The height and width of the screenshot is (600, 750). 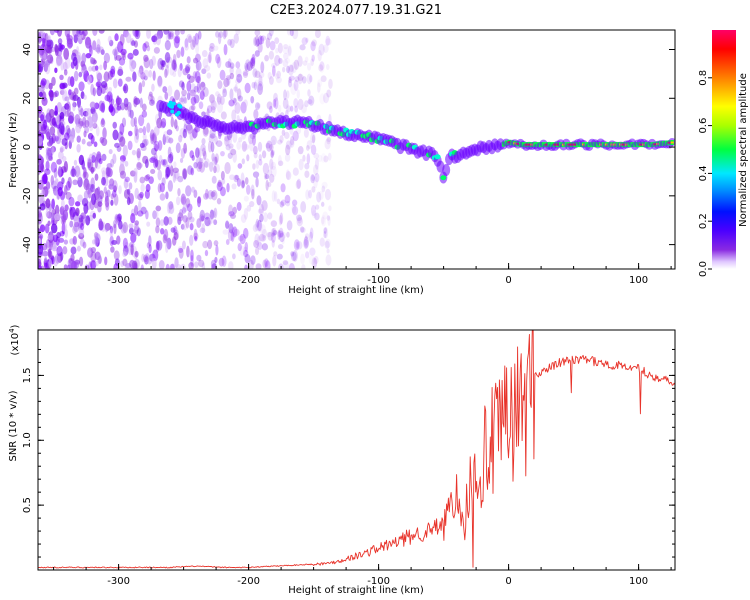 What do you see at coordinates (14, 339) in the screenshot?
I see `svg-text: (x104)` at bounding box center [14, 339].